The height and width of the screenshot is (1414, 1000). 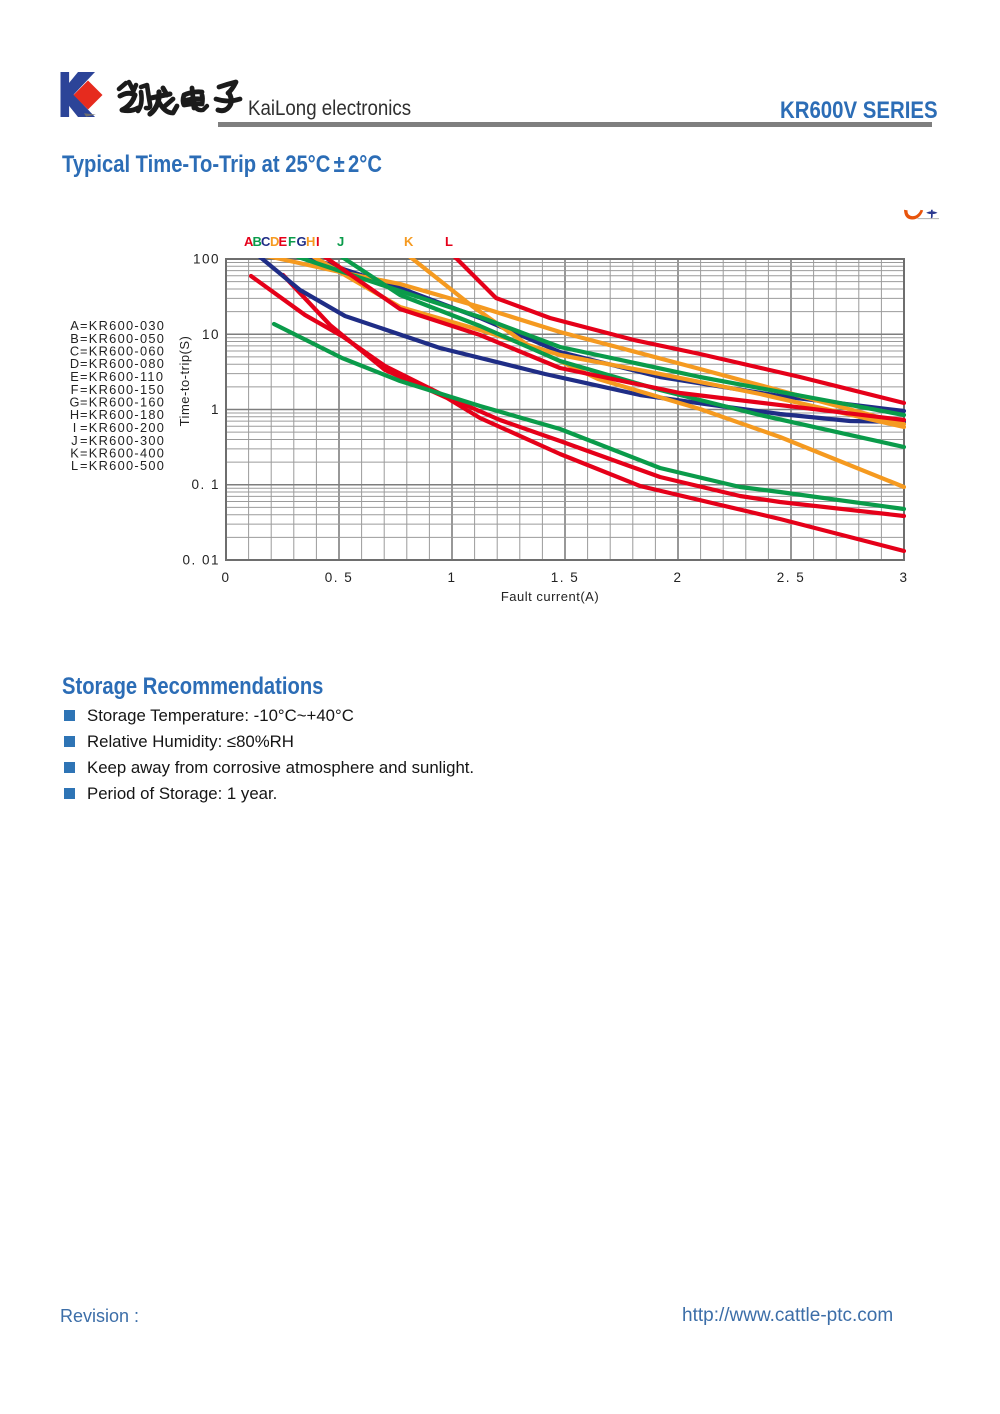 I want to click on svg-text: =KR600-160, so click(x=122, y=402).